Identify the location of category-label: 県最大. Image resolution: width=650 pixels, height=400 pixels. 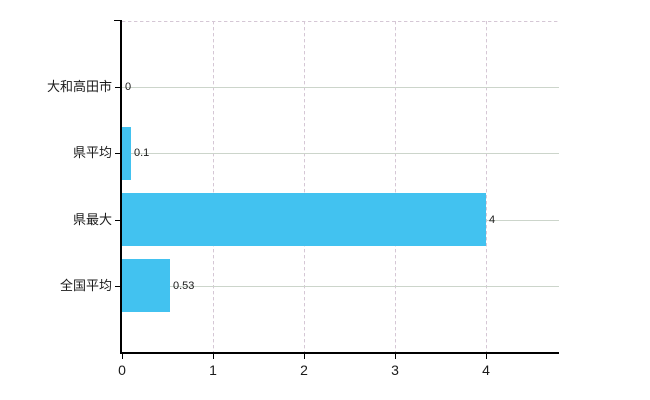
(92, 219).